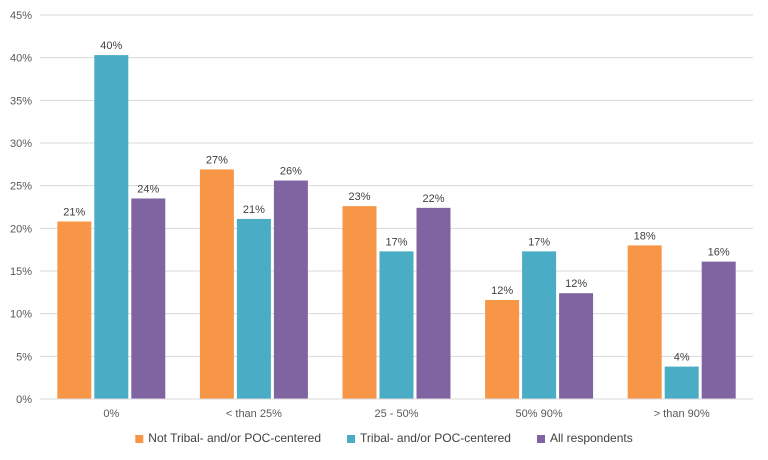  What do you see at coordinates (291, 172) in the screenshot?
I see `data-label: 26%` at bounding box center [291, 172].